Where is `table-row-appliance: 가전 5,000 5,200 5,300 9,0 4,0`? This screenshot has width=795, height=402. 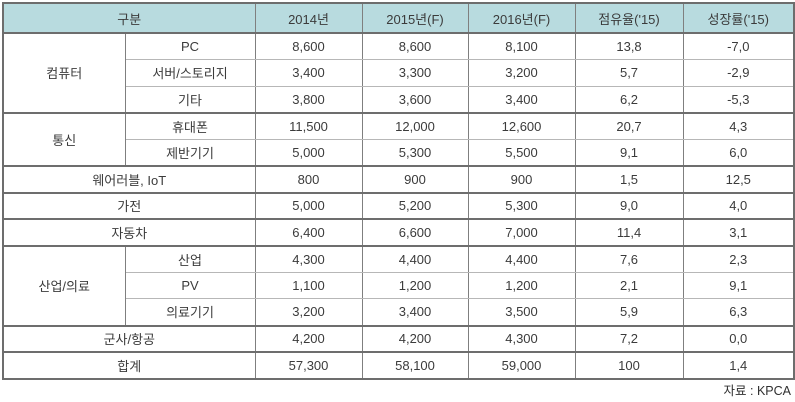
table-row-appliance: 가전 5,000 5,200 5,300 9,0 4,0 is located at coordinates (398, 206).